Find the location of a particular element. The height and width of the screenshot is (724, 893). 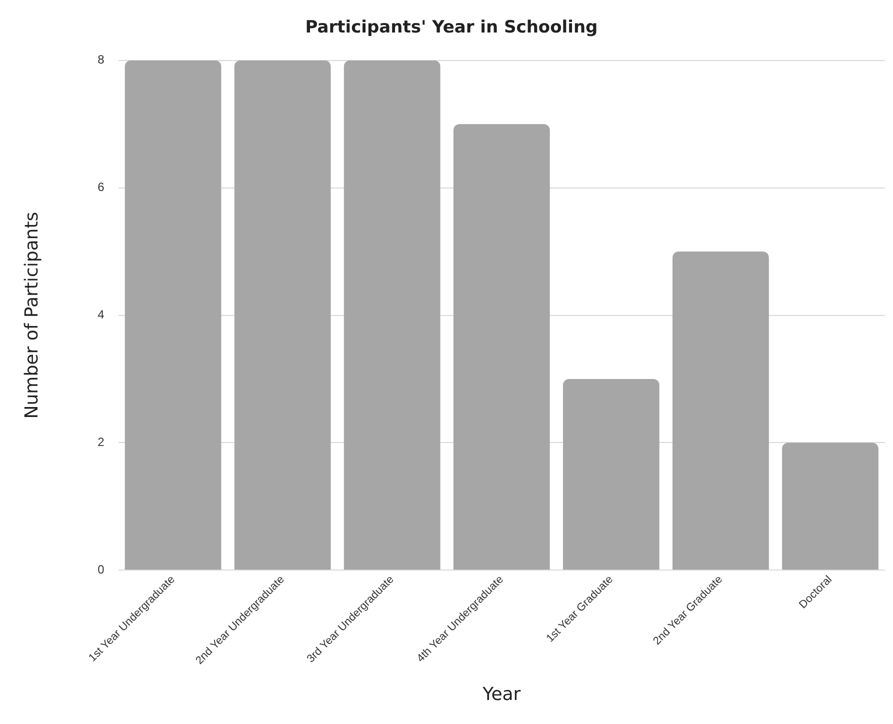

y-tick-label: 8 is located at coordinates (101, 59).